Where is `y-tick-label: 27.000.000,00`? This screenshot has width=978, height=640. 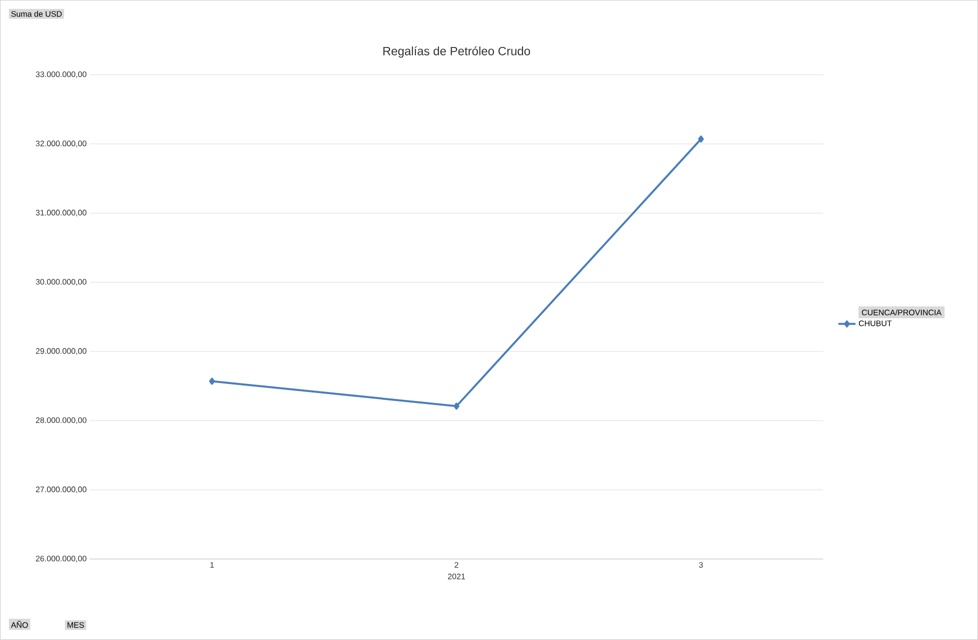
y-tick-label: 27.000.000,00 is located at coordinates (61, 490).